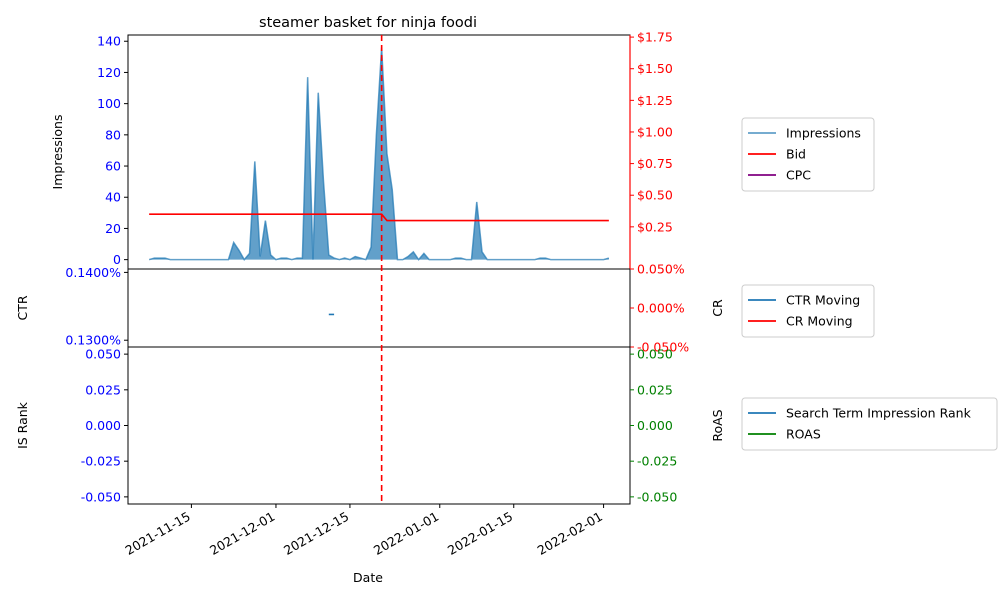  Describe the element at coordinates (157, 533) in the screenshot. I see `x-tick-label: 2021-11-15` at that location.